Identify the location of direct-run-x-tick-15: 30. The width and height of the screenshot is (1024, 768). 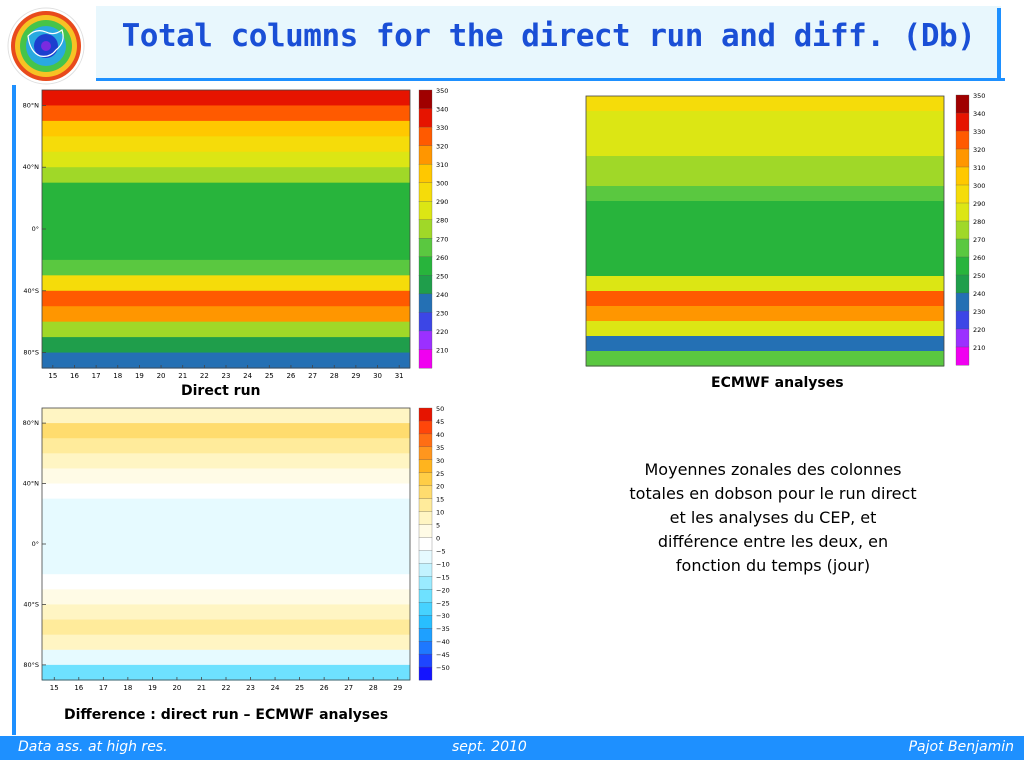
(377, 376).